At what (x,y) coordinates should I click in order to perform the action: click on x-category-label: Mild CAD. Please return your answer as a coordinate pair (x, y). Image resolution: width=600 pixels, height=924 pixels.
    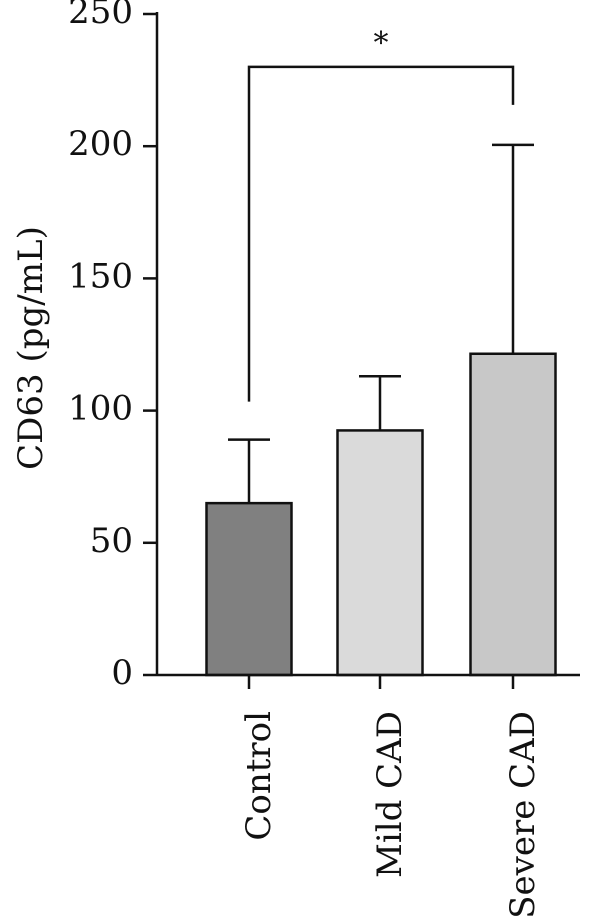
    Looking at the image, I should click on (390, 794).